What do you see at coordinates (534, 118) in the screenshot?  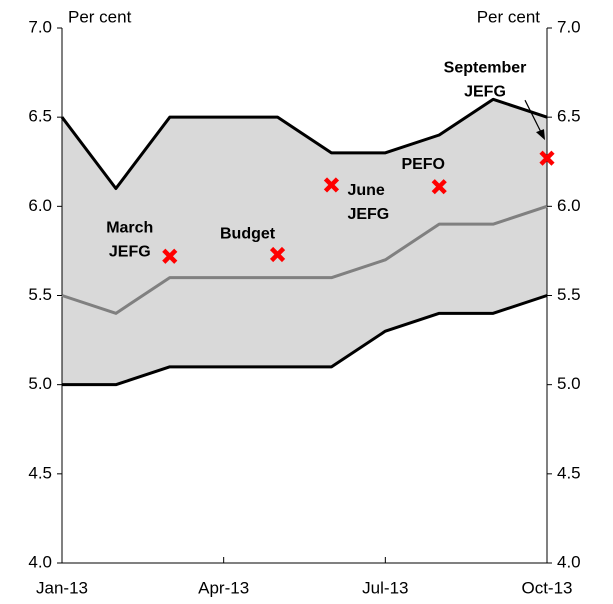 I see `arrow` at bounding box center [534, 118].